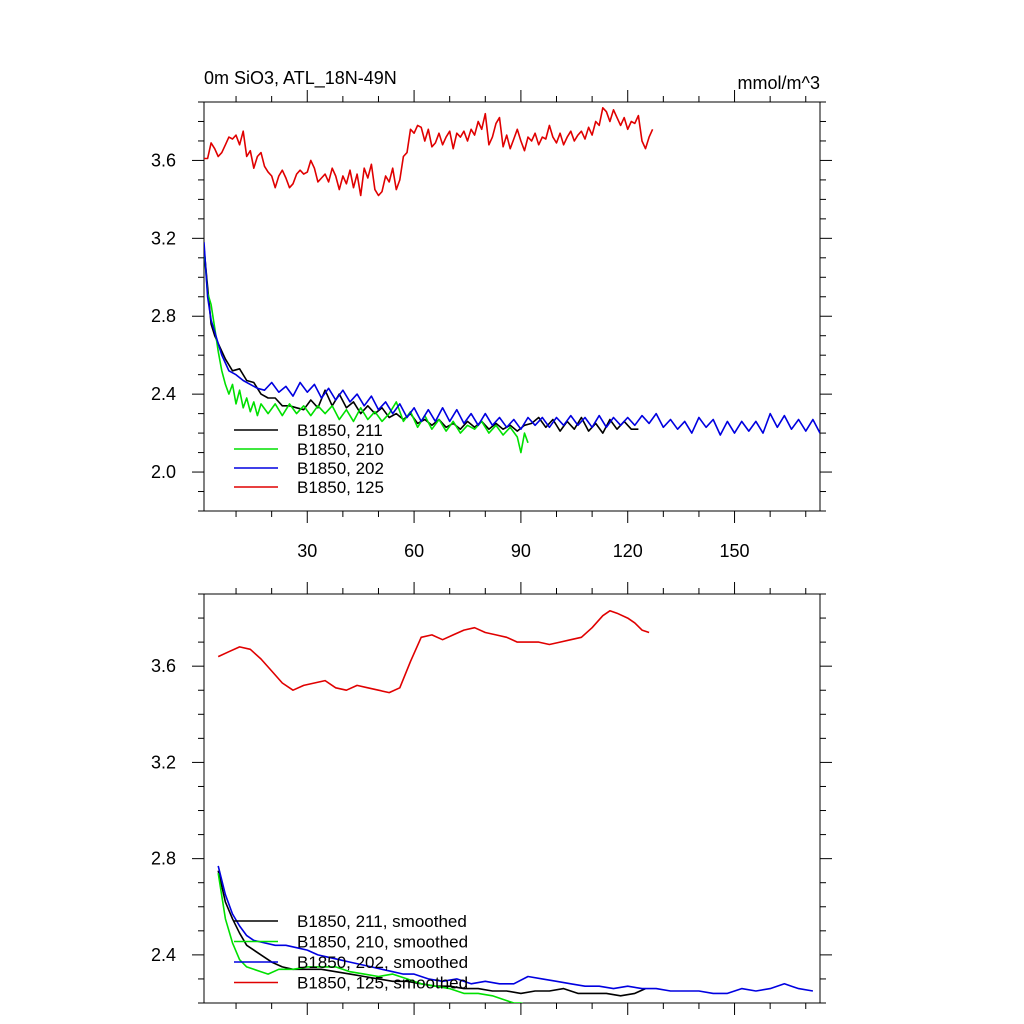  Describe the element at coordinates (340, 449) in the screenshot. I see `legend-label: B1850, 210` at that location.